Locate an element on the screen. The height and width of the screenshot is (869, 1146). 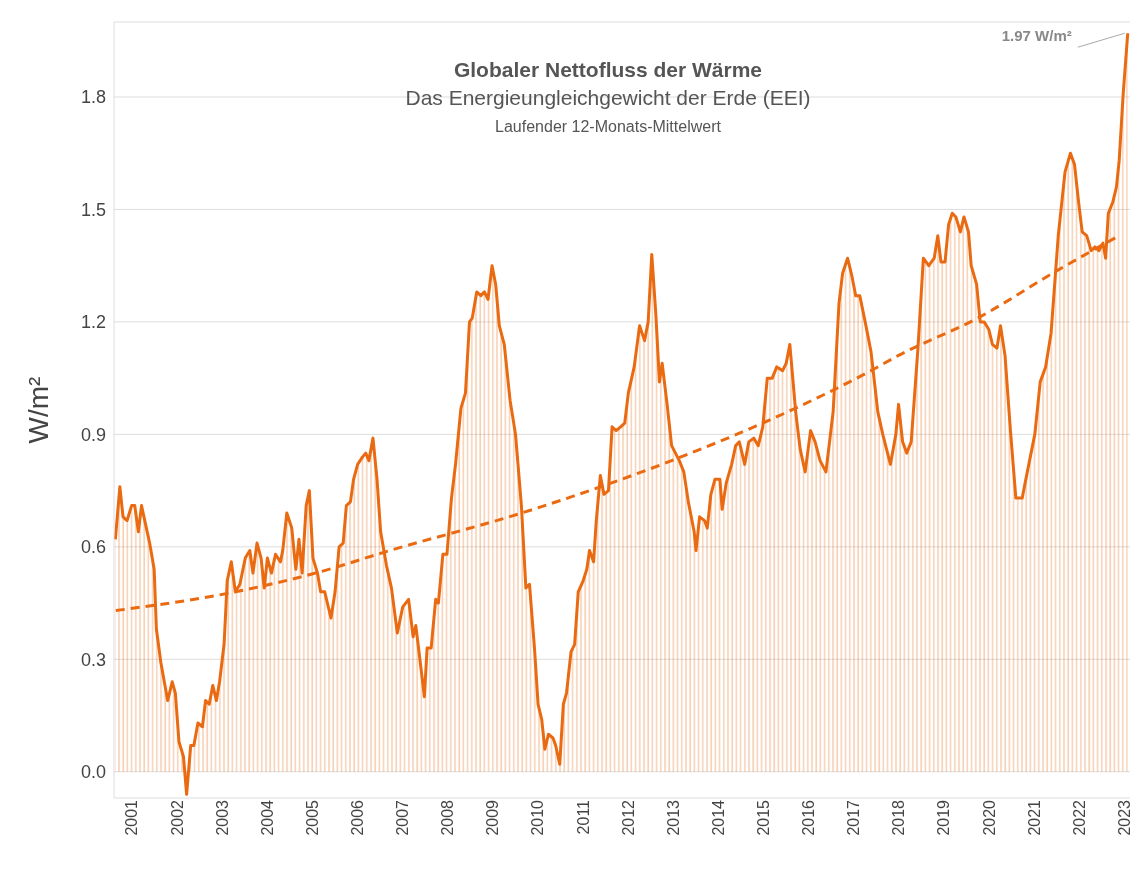
y-tick-label: 0.3 is located at coordinates (93, 659).